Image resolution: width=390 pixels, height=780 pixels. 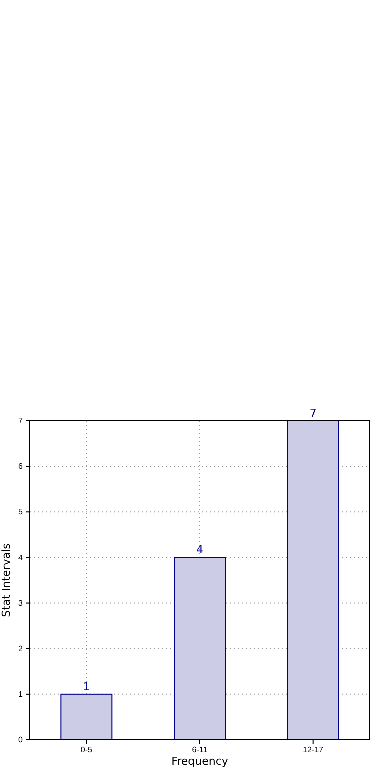 I want to click on x-tick-label: 12-17, so click(x=313, y=750).